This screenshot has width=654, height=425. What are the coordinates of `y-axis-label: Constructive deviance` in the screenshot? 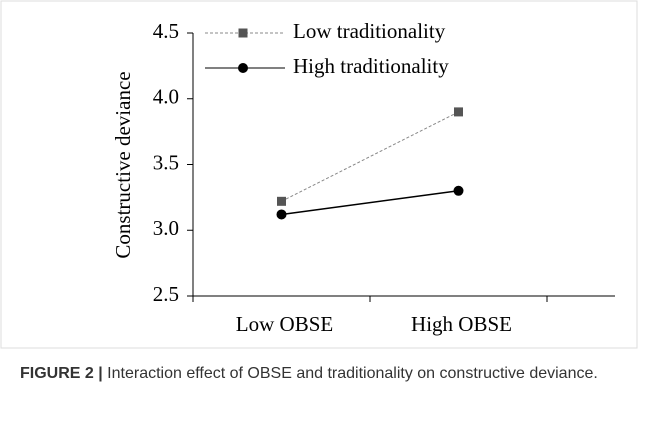 It's located at (123, 164).